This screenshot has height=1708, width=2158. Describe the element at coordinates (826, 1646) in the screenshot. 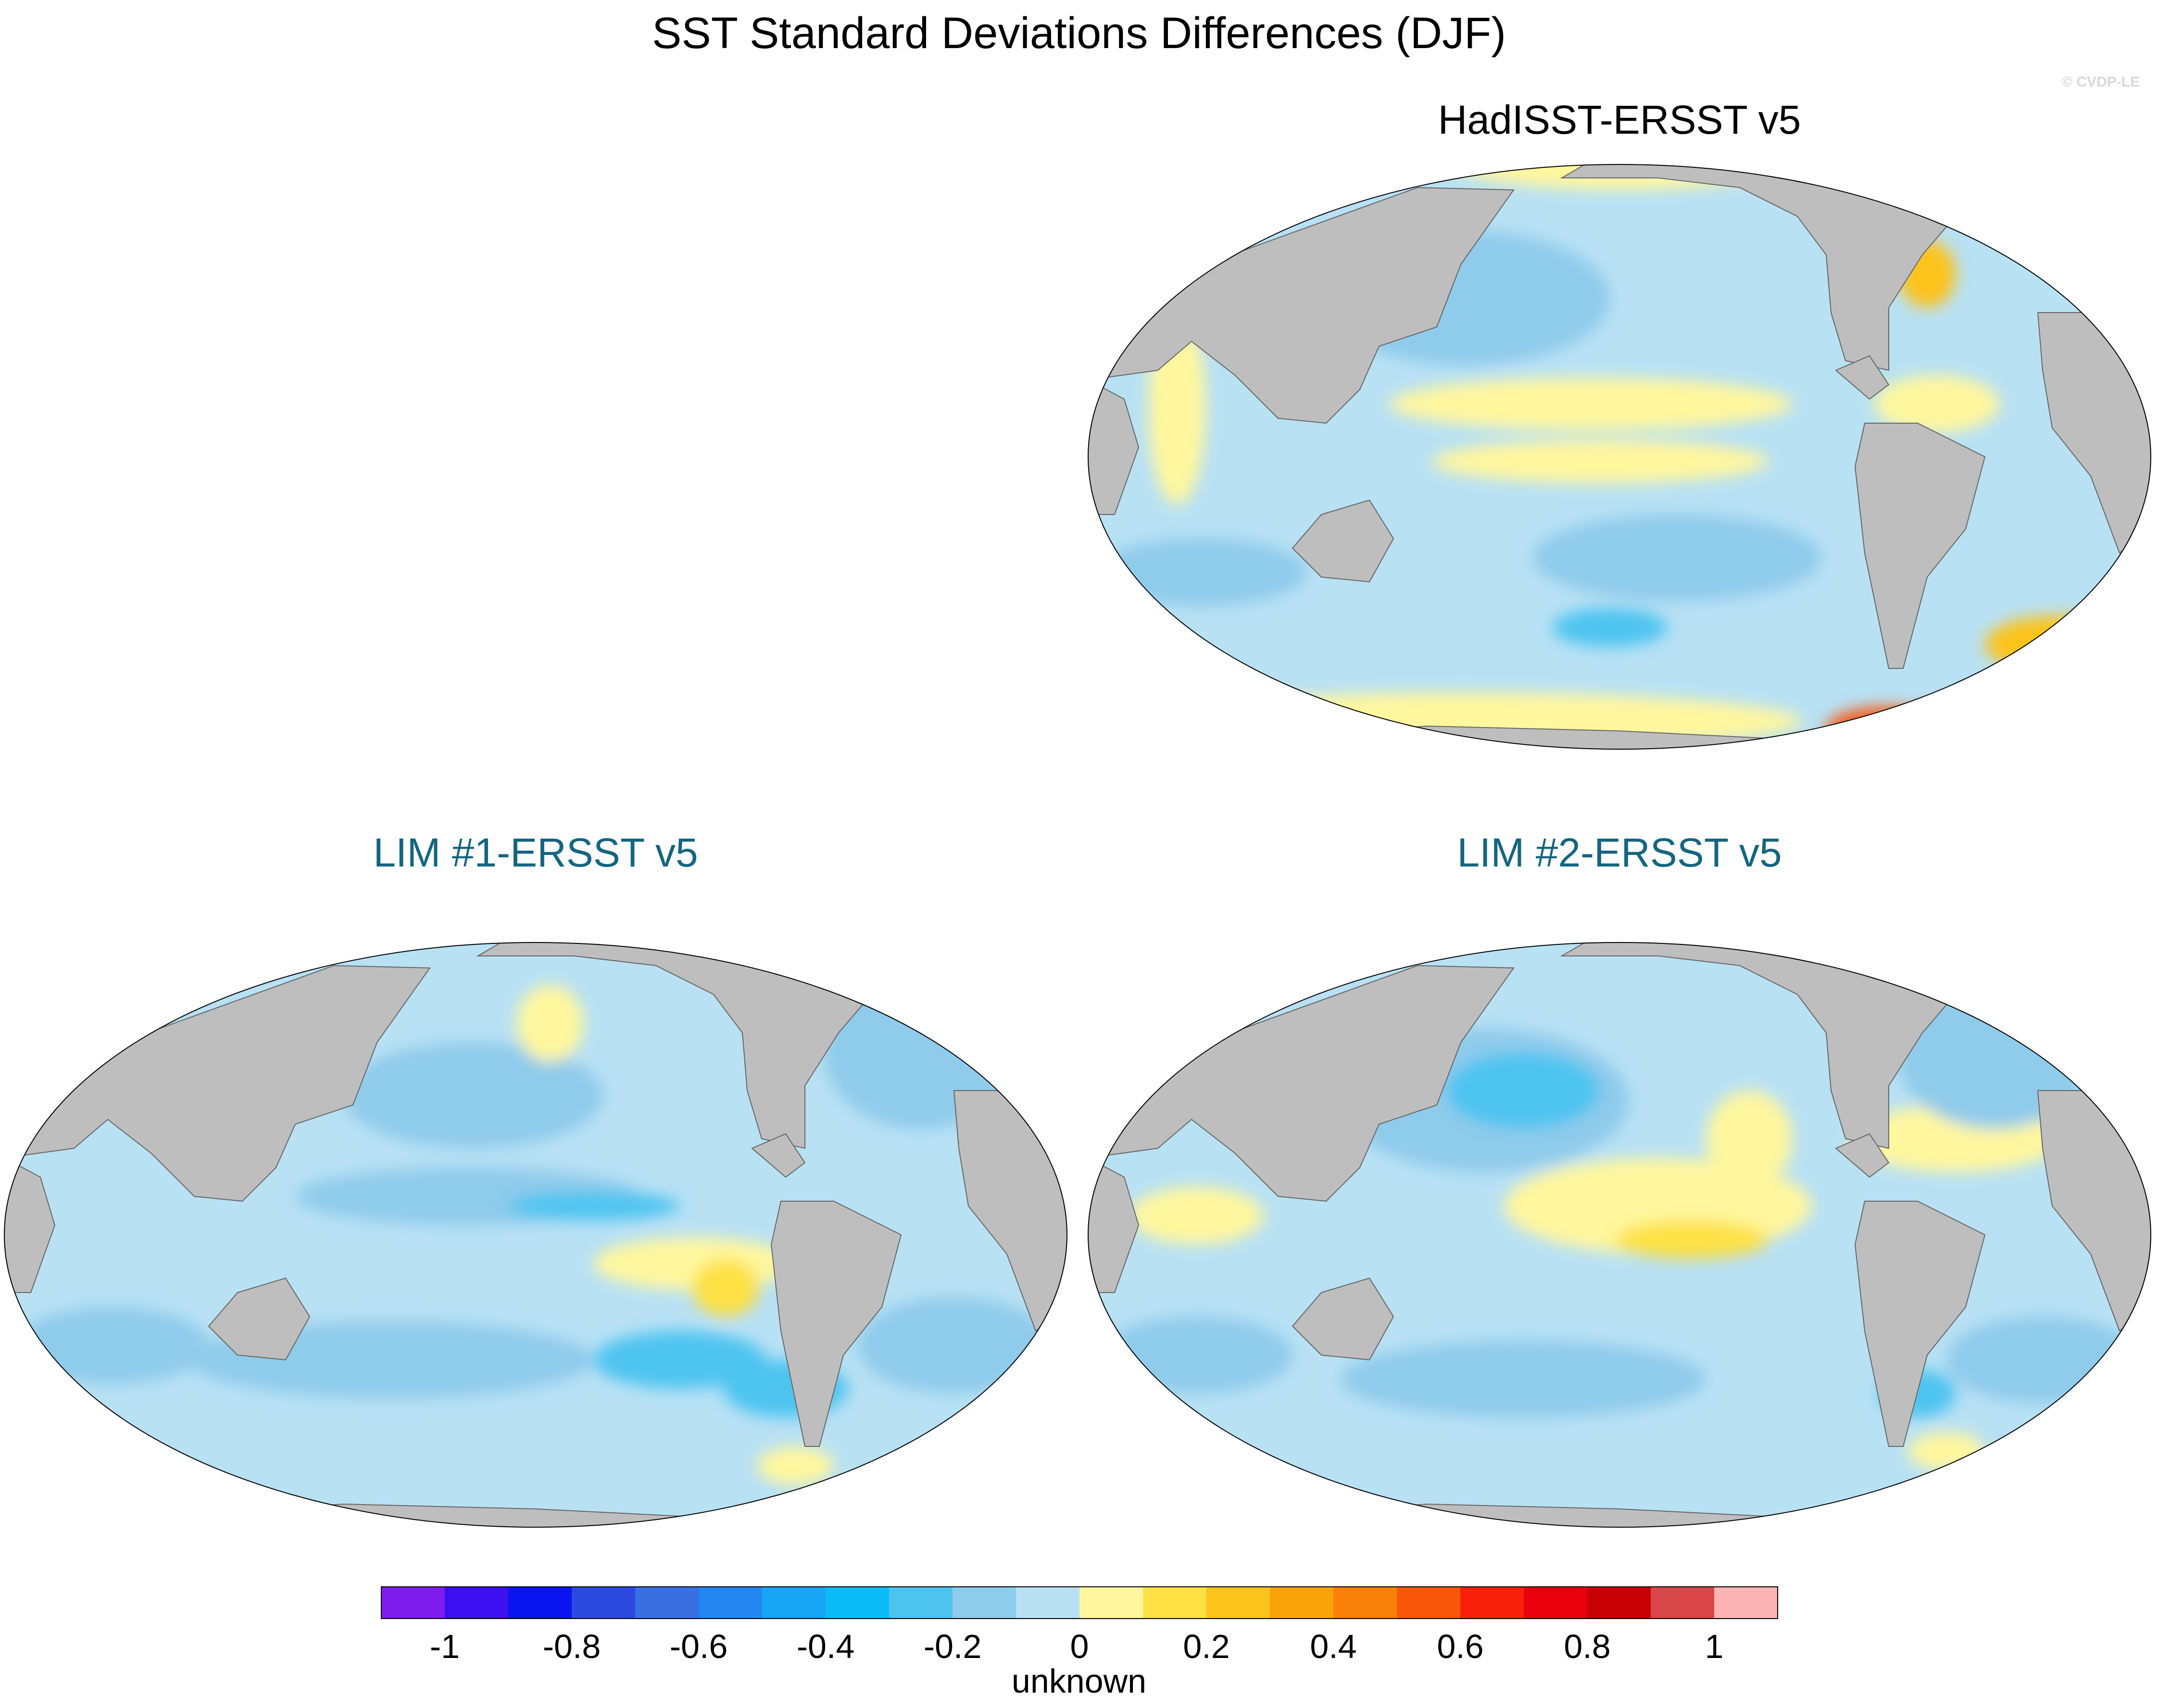

I see `colorbar-tick-label: -0.4` at that location.